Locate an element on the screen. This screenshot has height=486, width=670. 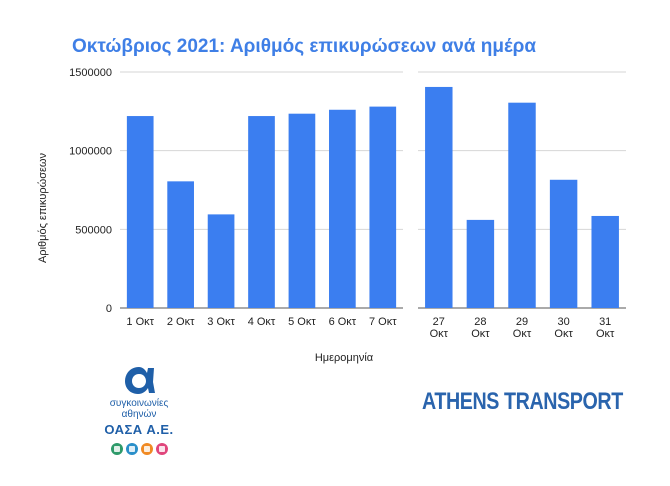
brand-wordmark: ATHENS TRANSPORT is located at coordinates (522, 401).